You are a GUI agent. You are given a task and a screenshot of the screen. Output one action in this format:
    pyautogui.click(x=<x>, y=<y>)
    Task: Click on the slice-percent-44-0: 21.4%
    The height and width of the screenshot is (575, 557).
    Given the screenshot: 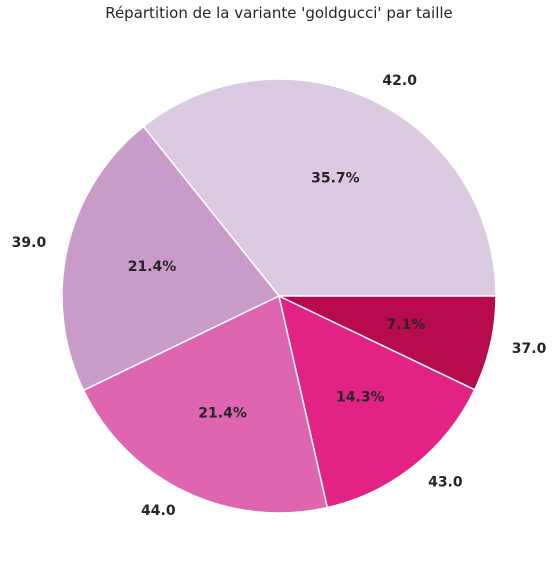 What is the action you would take?
    pyautogui.click(x=222, y=413)
    